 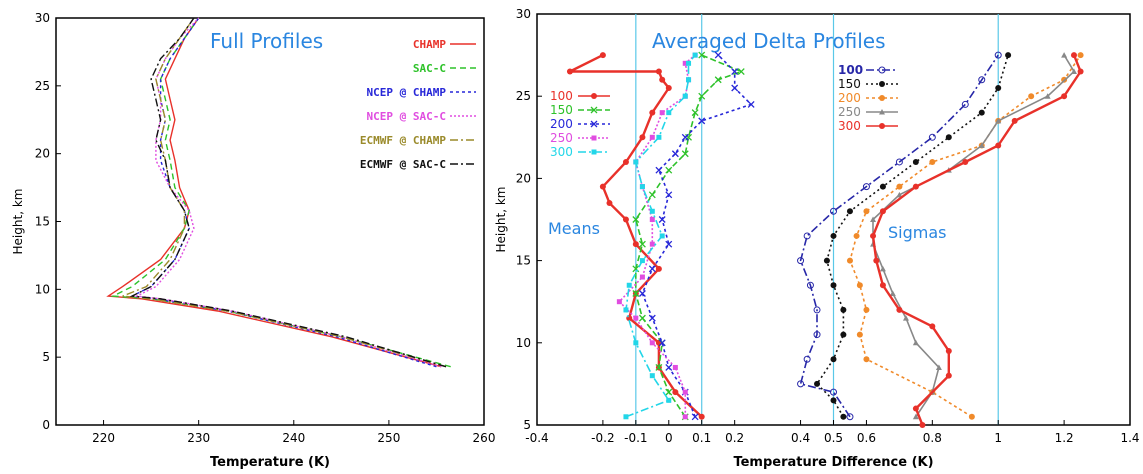 I want to click on means-legend-label-100: 100, so click(x=561, y=96).